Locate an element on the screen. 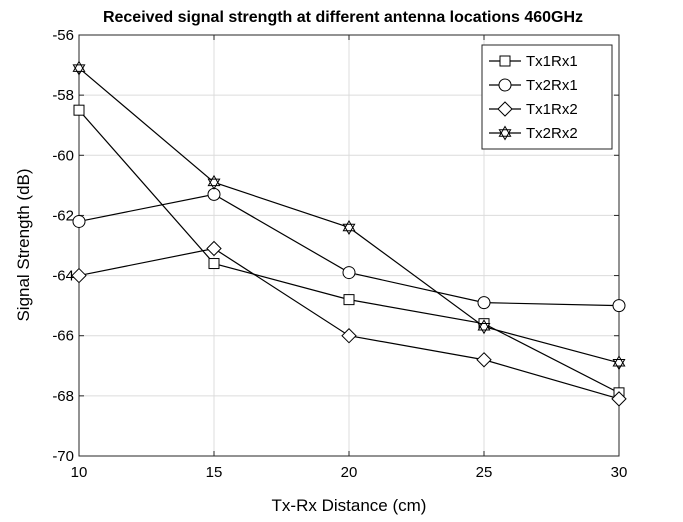 This screenshot has height=522, width=683. y-axis-label: Signal Strength (dB) is located at coordinates (23, 244).